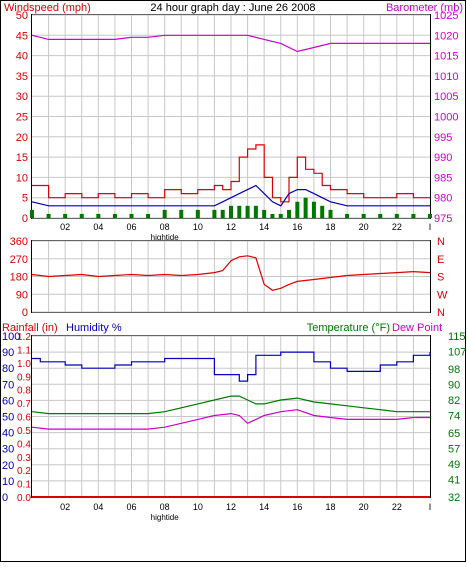  What do you see at coordinates (457, 337) in the screenshot?
I see `temperature-tick-label: 115` at bounding box center [457, 337].